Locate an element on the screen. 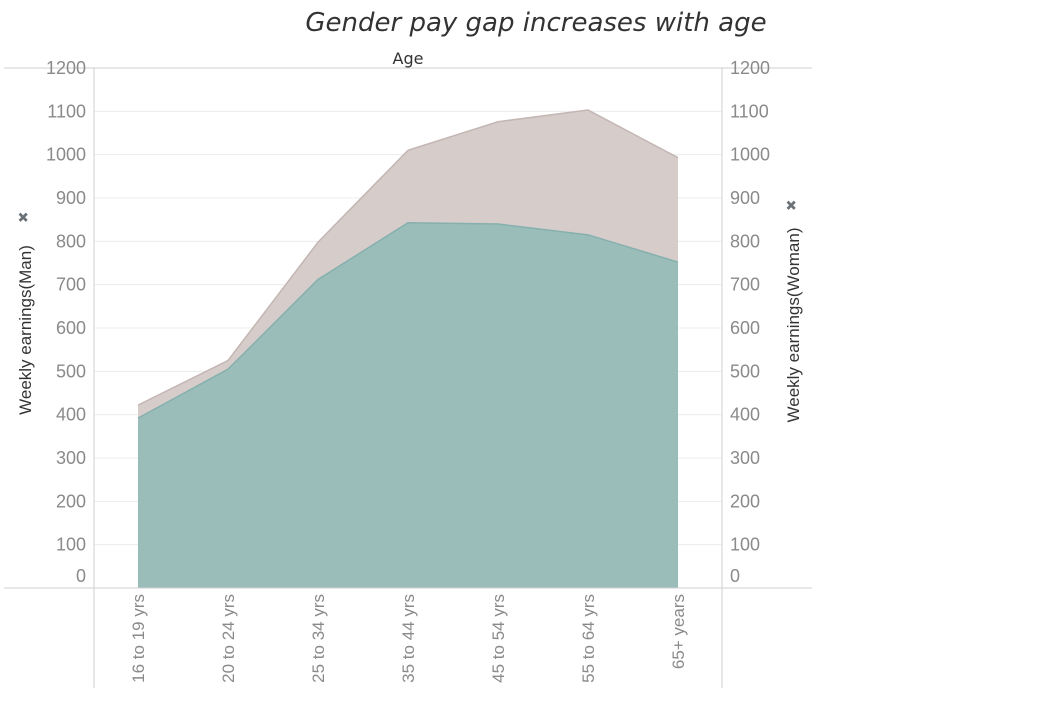 This screenshot has height=704, width=1047. y-tick-label-left: 1100 is located at coordinates (66, 111).